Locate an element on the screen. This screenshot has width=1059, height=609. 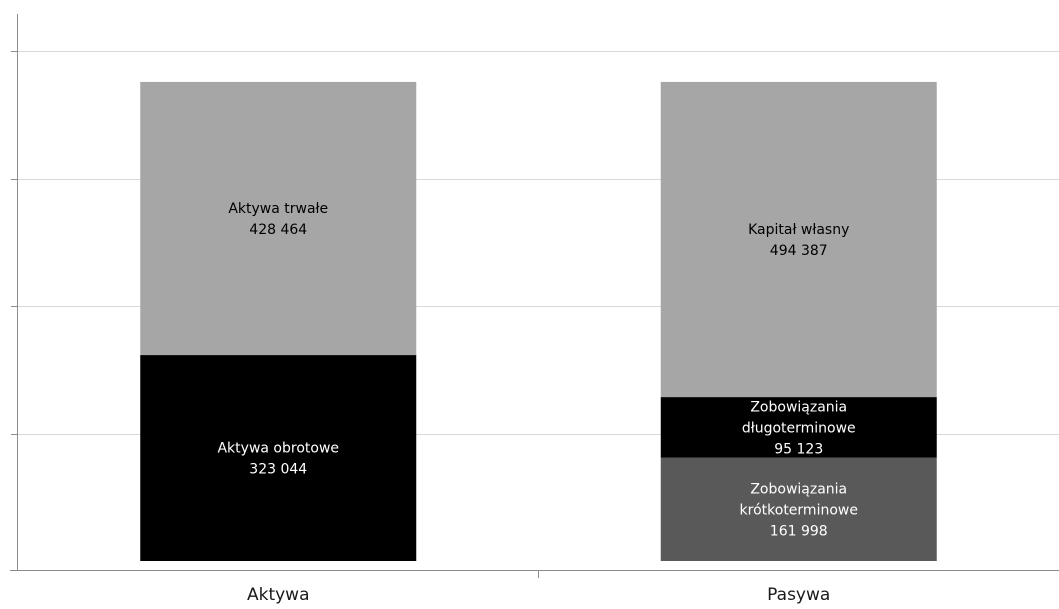
data-label: Kapitał własny 494 387 is located at coordinates (798, 240).